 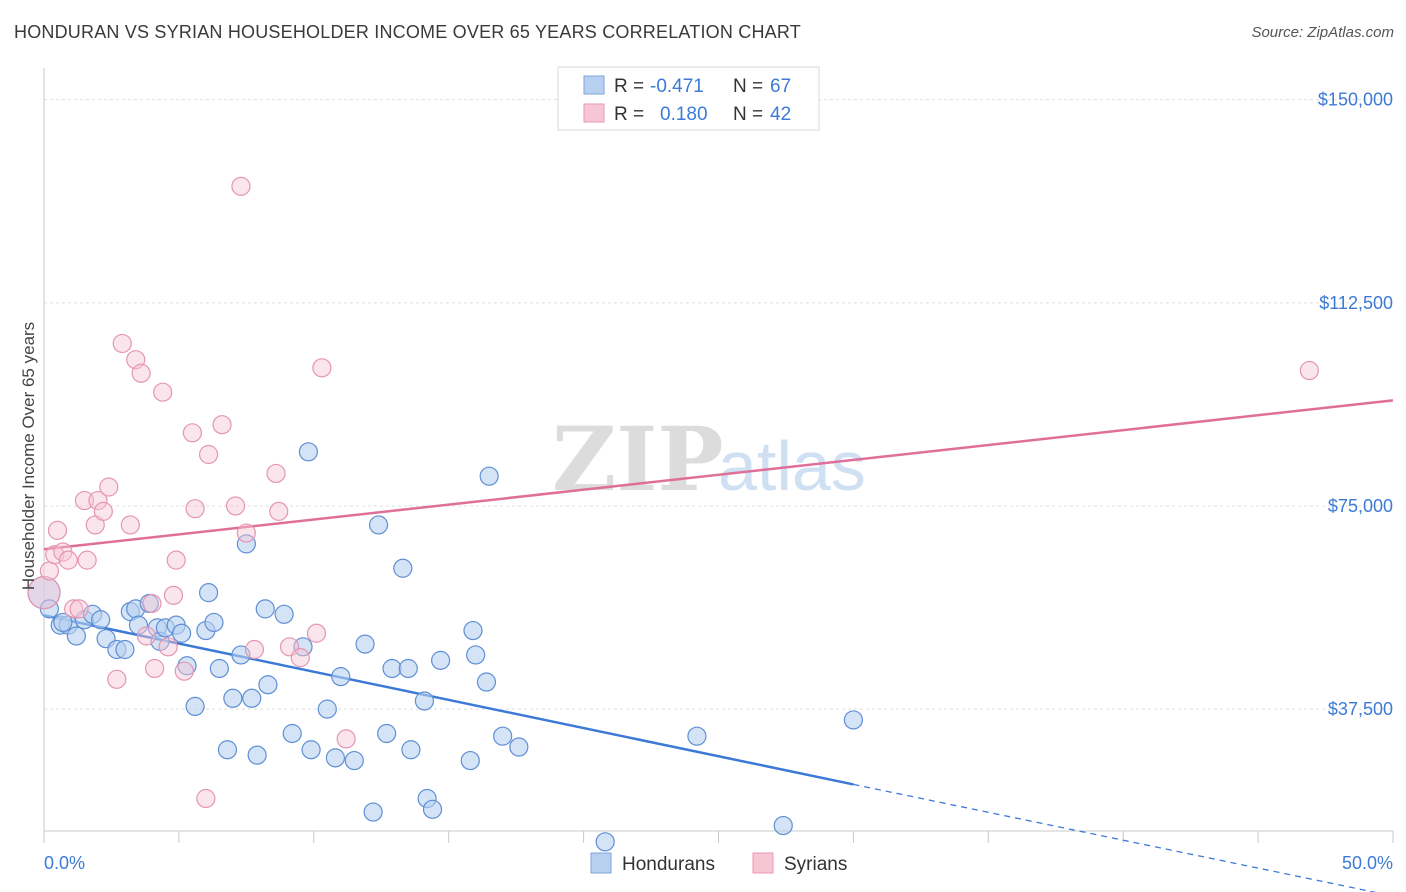 I want to click on legend-n-value-2: 42, so click(x=780, y=114).